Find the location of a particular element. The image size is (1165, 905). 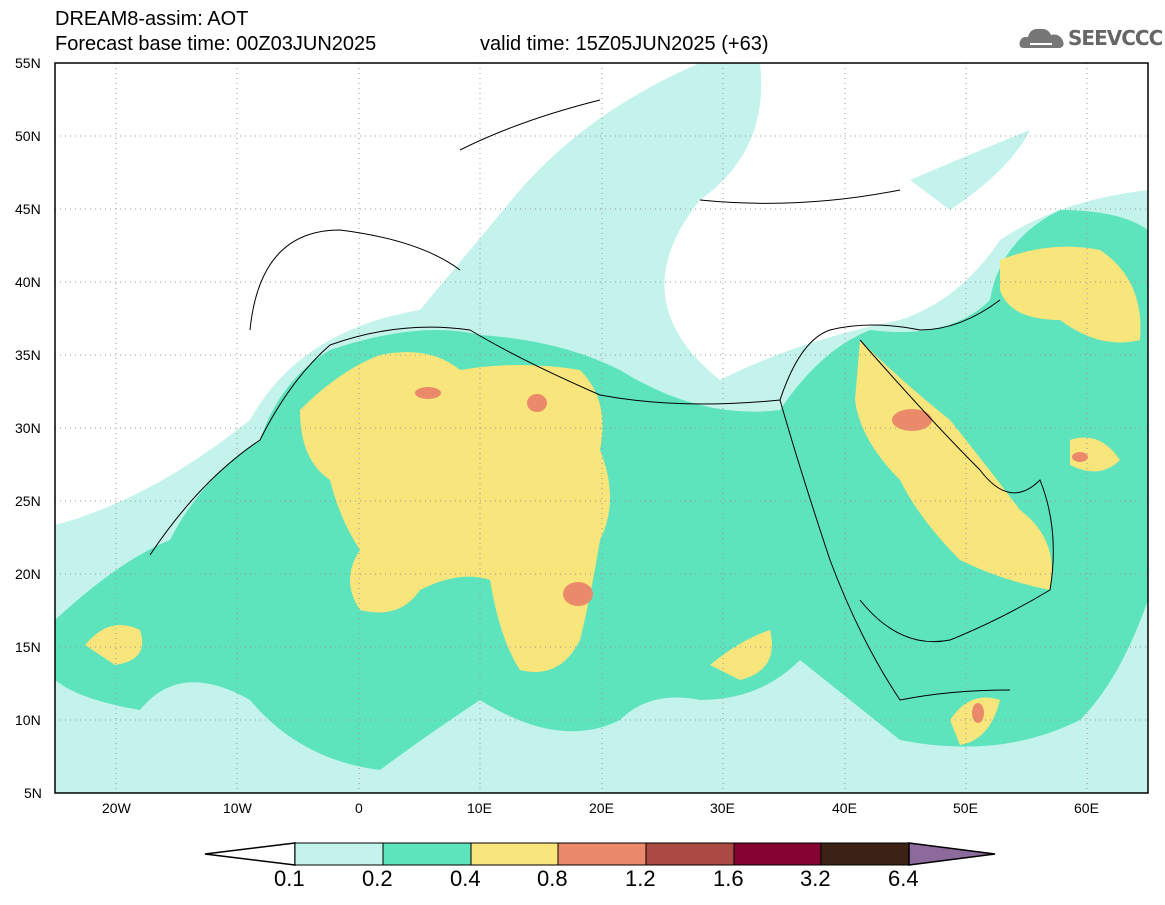

colorbar-over-triangle is located at coordinates (952, 854).